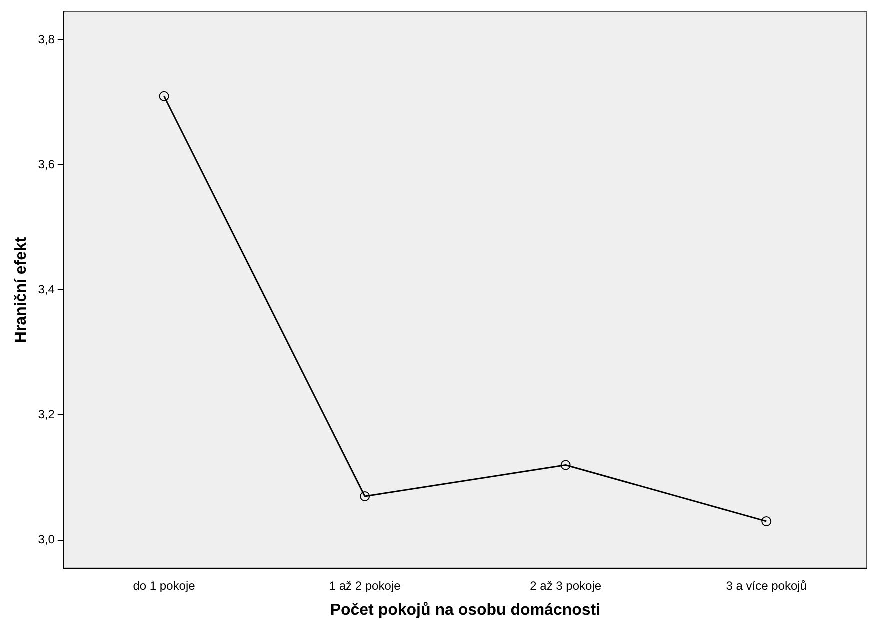  I want to click on y-tick-label: 3,4, so click(47, 289).